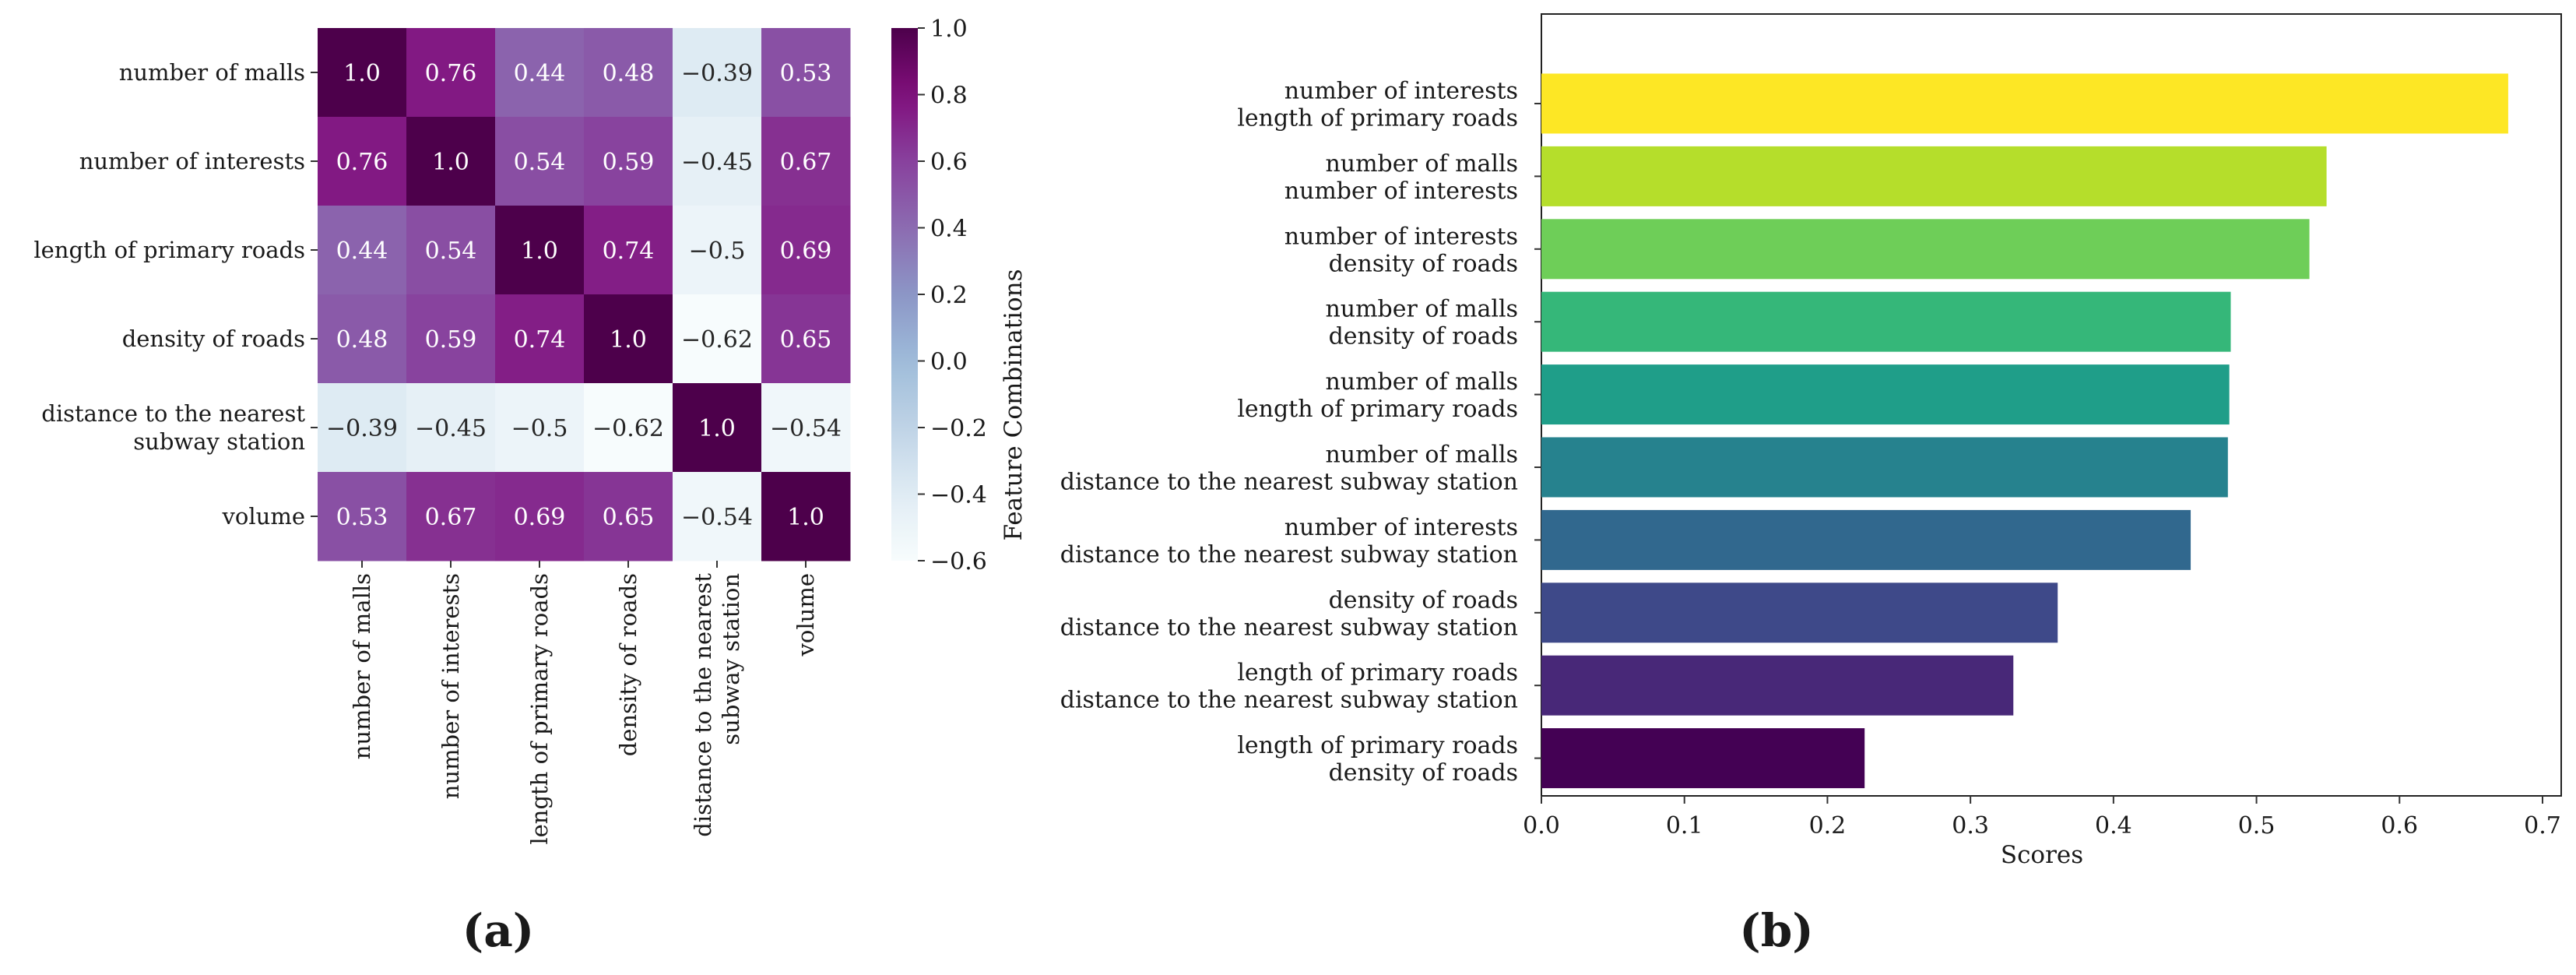 The height and width of the screenshot is (975, 2576). What do you see at coordinates (362, 666) in the screenshot?
I see `heatmap-col-label-group: number of malls` at bounding box center [362, 666].